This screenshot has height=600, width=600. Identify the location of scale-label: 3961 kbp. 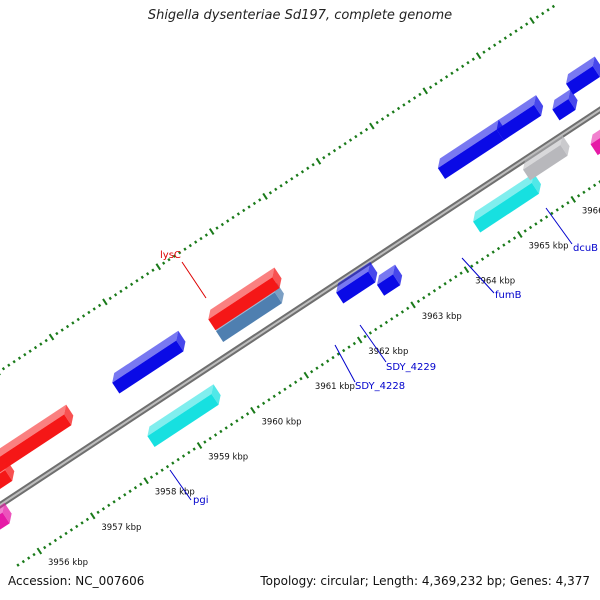
(335, 387).